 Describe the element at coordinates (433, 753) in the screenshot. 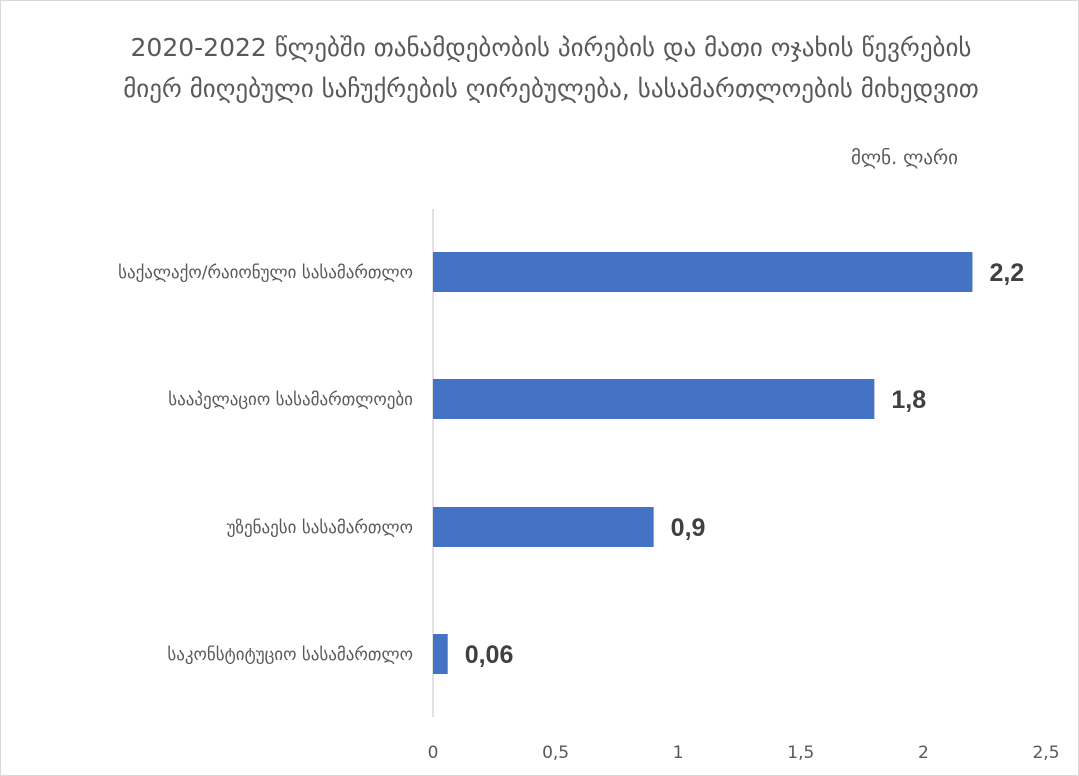

I see `x-tick-label: 0` at that location.